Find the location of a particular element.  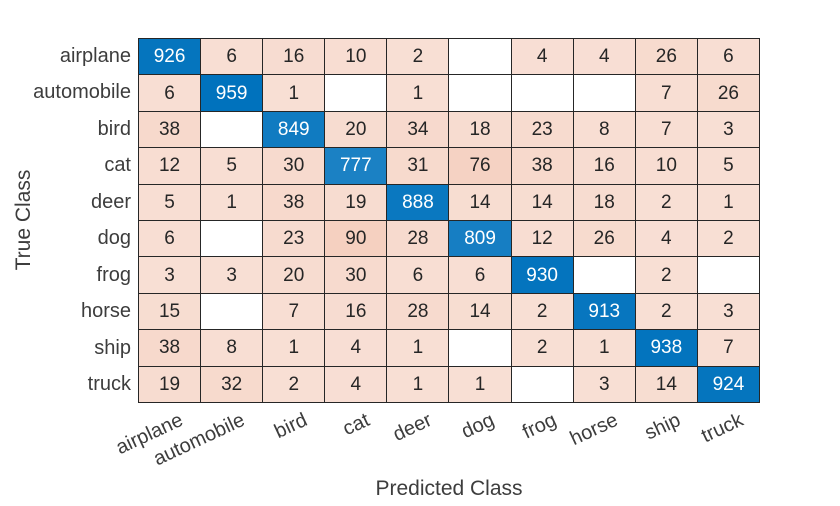

y-tick-label: airplane is located at coordinates (95, 55).